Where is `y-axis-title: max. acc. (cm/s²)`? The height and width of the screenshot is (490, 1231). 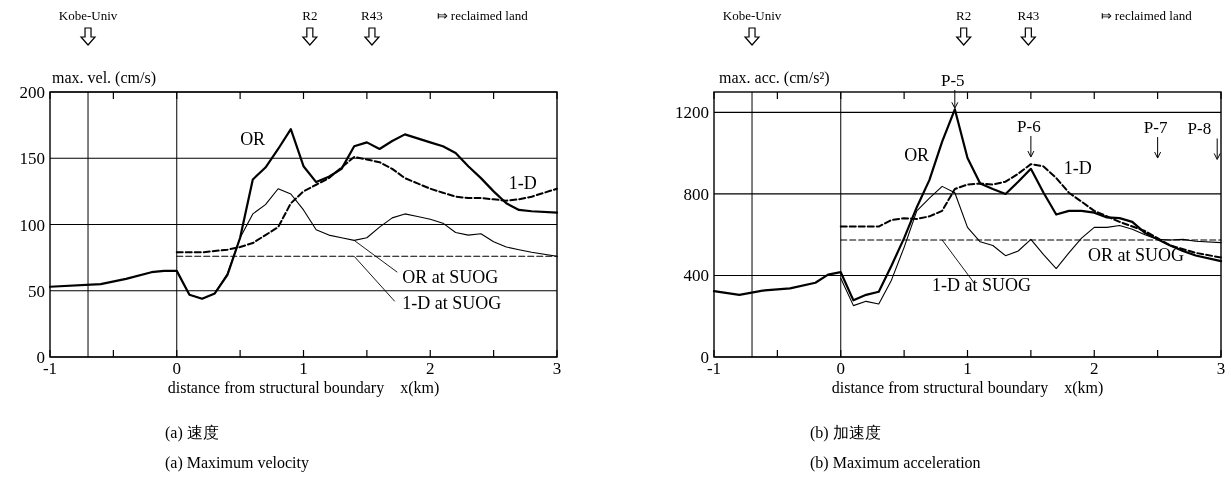
y-axis-title: max. acc. (cm/s²) is located at coordinates (774, 78).